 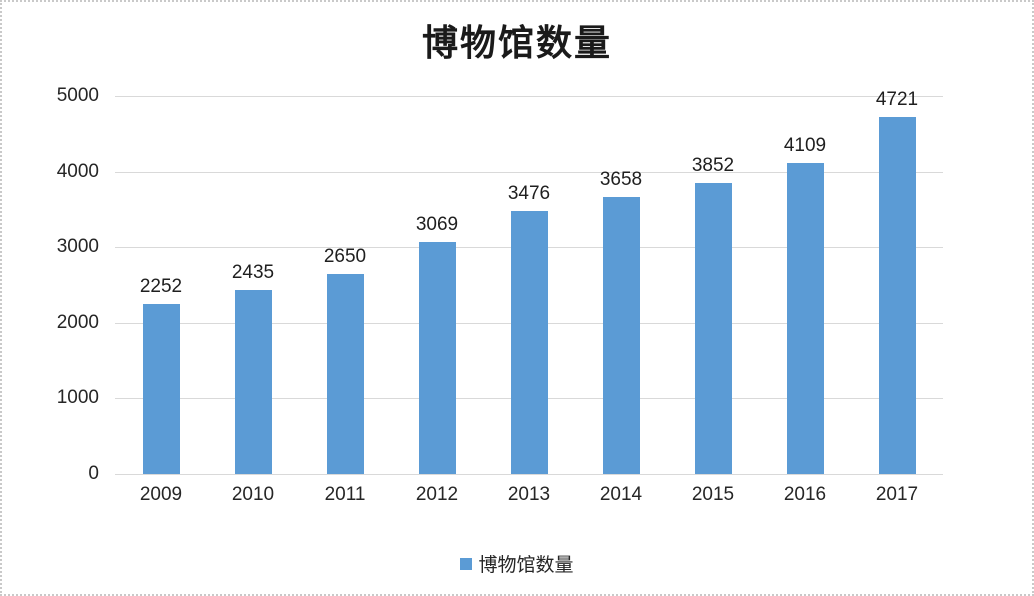 I want to click on value-label: 3476, so click(x=529, y=194).